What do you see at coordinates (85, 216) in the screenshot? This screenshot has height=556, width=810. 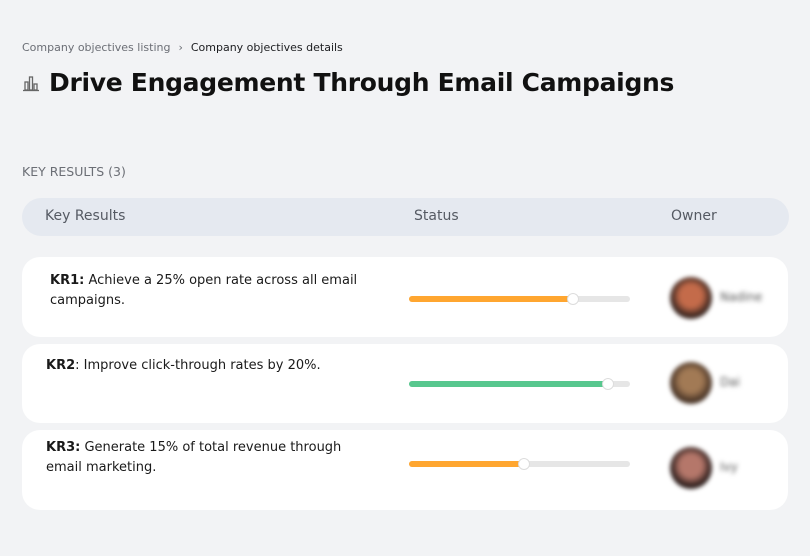 I see `header-key-results: Key Results` at bounding box center [85, 216].